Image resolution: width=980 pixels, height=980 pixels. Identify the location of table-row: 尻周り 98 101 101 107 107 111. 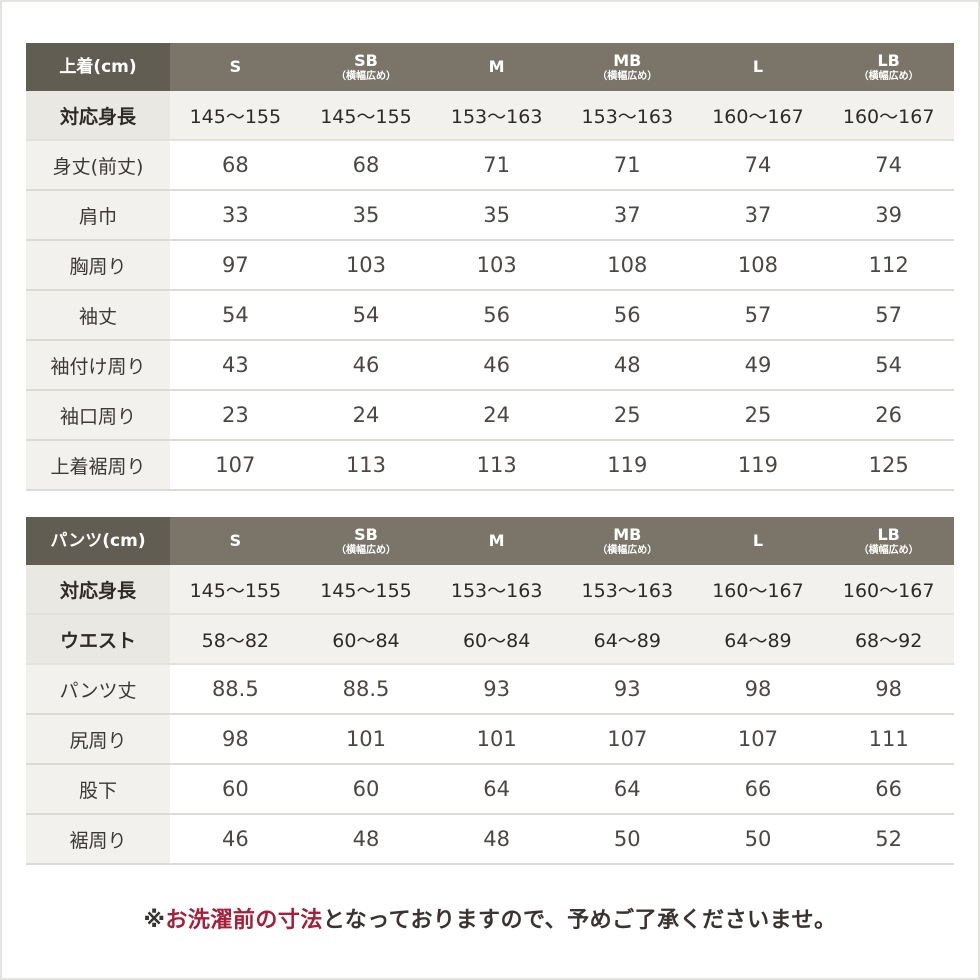
(490, 739).